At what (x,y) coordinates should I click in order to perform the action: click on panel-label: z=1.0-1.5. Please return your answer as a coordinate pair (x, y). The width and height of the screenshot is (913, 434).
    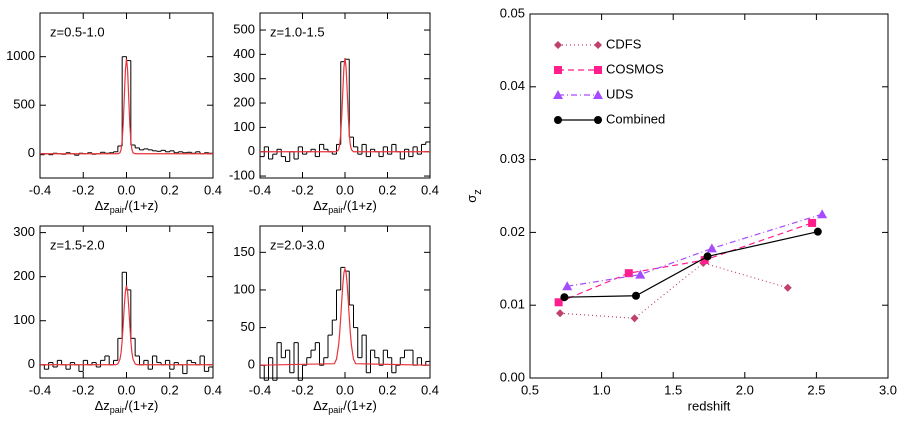
    Looking at the image, I should click on (297, 31).